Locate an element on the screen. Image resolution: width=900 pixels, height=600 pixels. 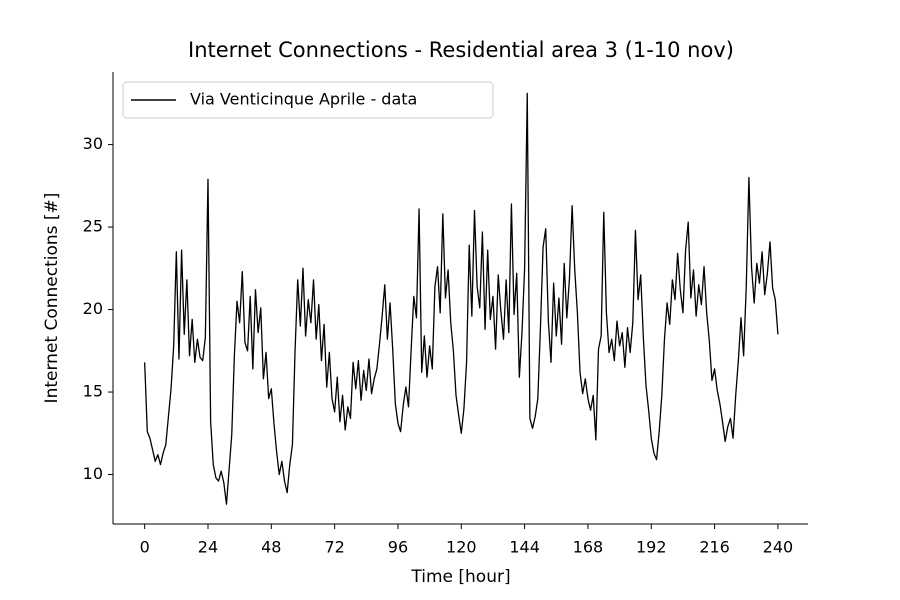
x-tick-label: 120 is located at coordinates (461, 547).